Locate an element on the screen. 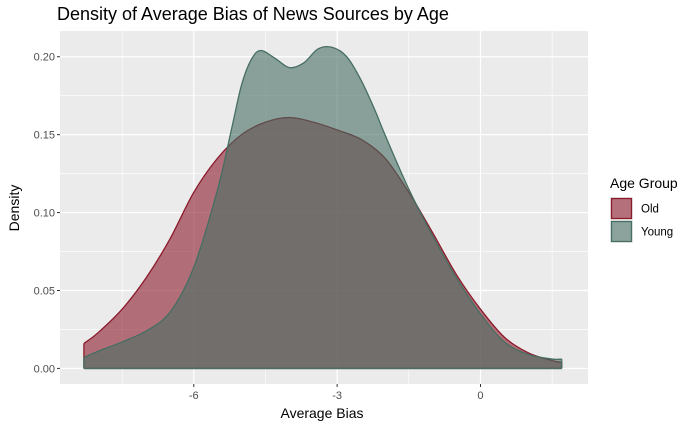  y-tick-label: 0.00 is located at coordinates (44, 369).